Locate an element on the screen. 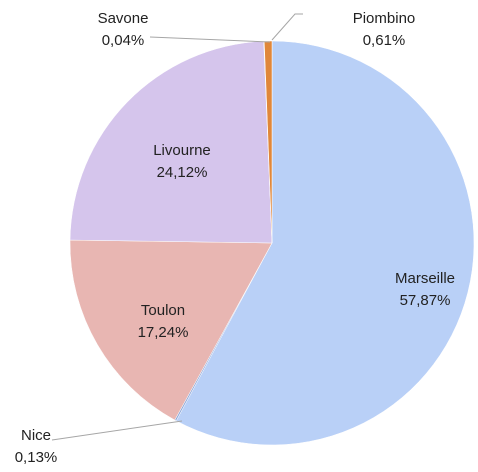 This screenshot has height=472, width=478. slice-value: 0,13% is located at coordinates (36, 457).